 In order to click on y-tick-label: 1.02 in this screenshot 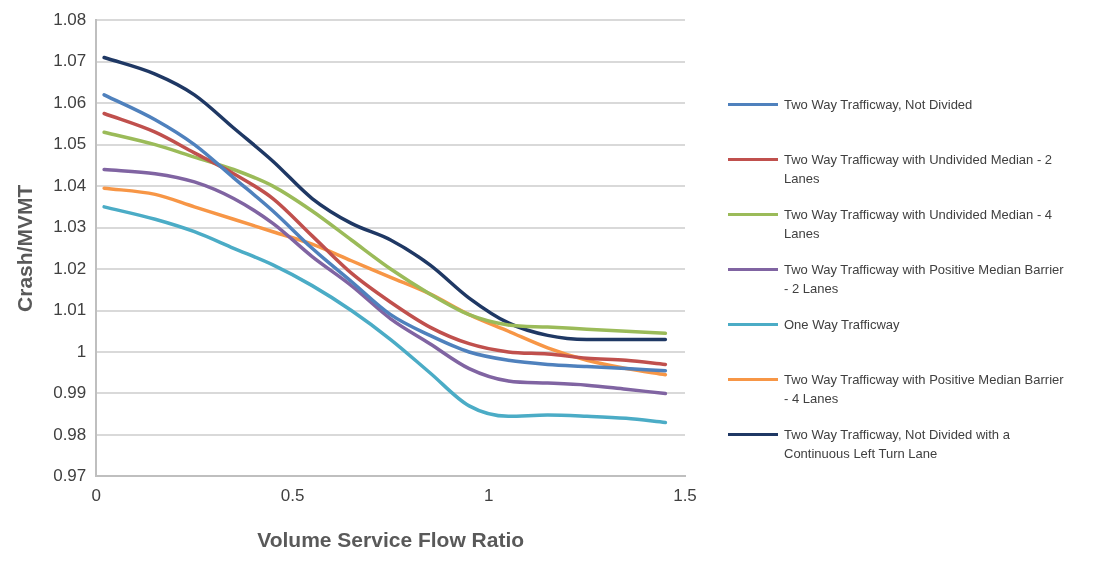, I will do `click(70, 268)`.